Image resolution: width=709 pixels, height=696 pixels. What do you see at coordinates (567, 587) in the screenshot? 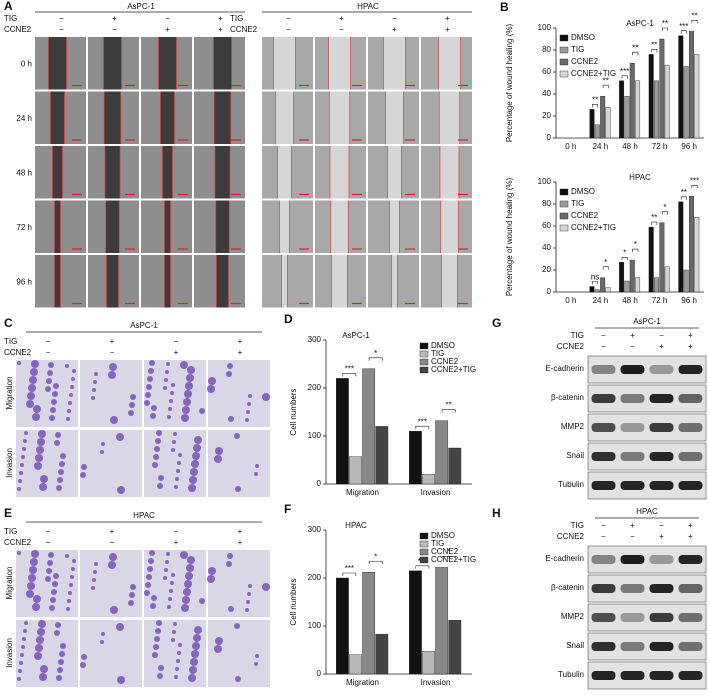
I see `protein-label: β-catenin` at bounding box center [567, 587].